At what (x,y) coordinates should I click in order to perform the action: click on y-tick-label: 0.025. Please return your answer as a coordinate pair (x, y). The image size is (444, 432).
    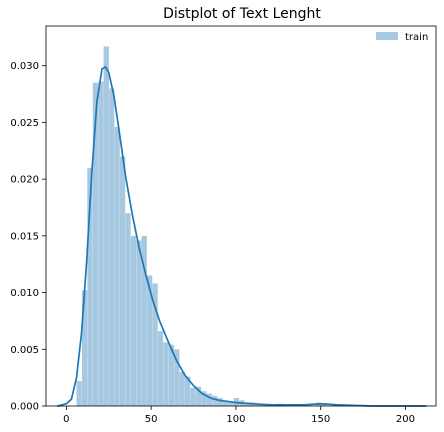
    Looking at the image, I should click on (24, 123).